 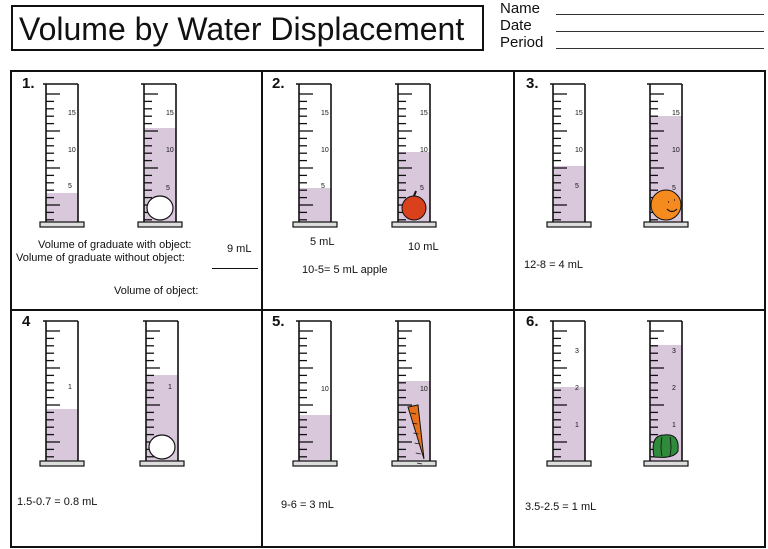 What do you see at coordinates (388, 310) in the screenshot?
I see `grid-divider` at bounding box center [388, 310].